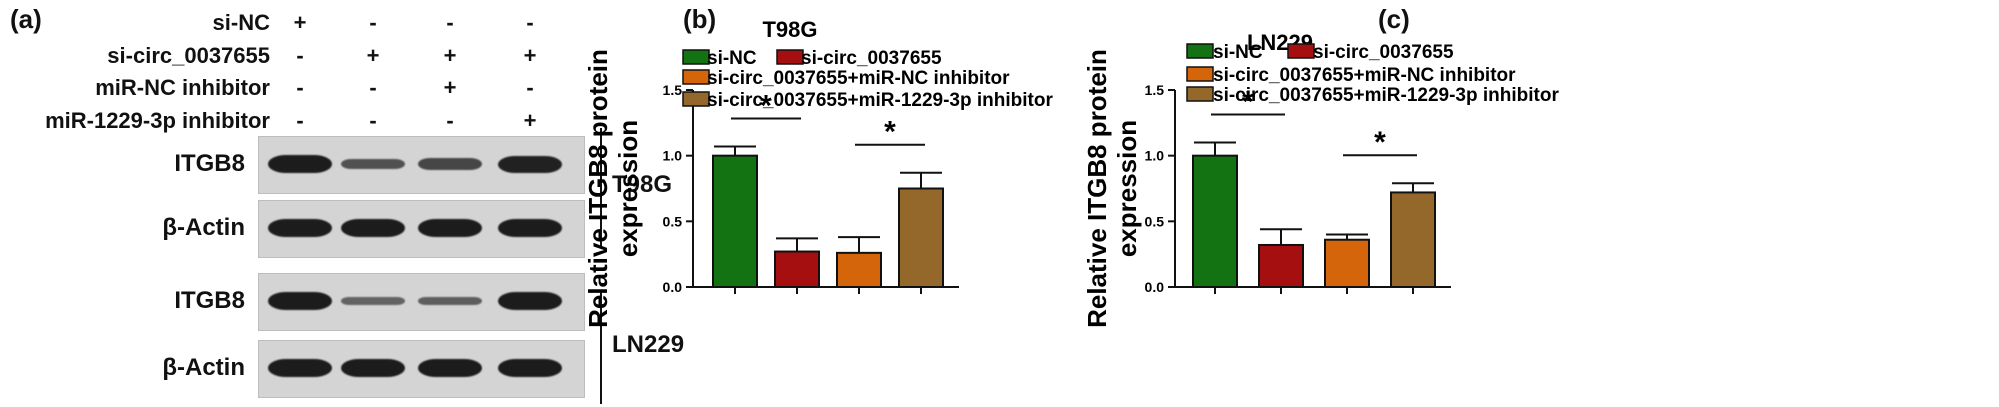 This screenshot has width=1999, height=407. I want to click on cell-line-label-ln229: LN229, so click(648, 344).